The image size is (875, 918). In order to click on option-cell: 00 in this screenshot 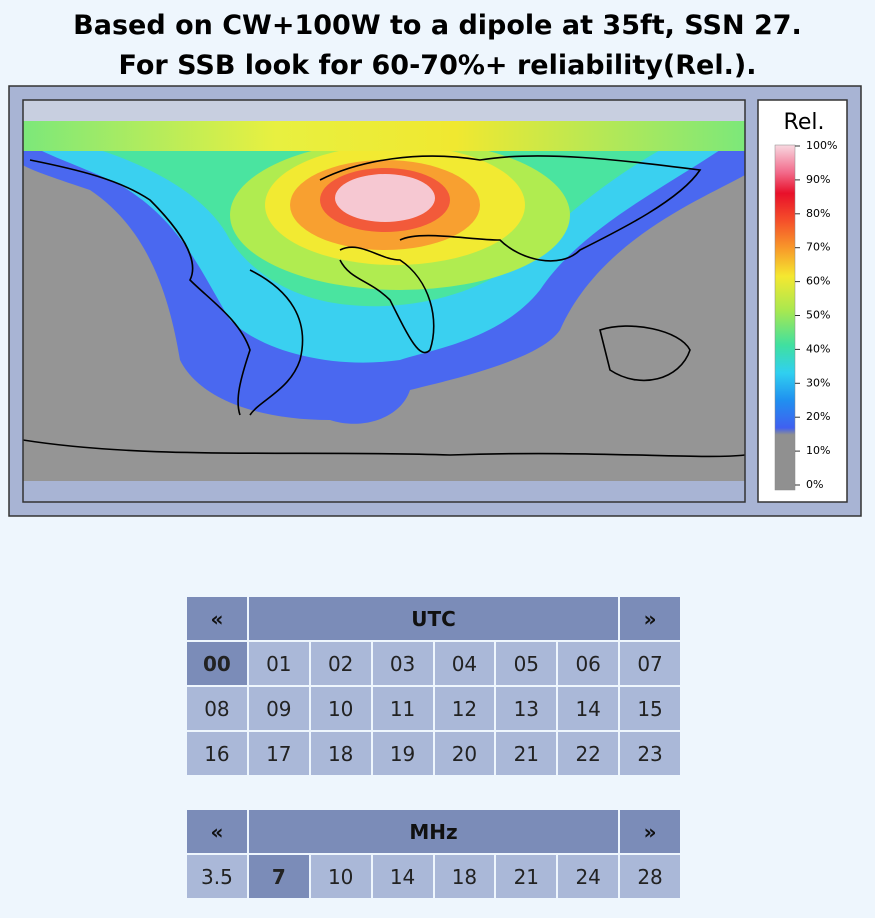, I will do `click(218, 664)`.